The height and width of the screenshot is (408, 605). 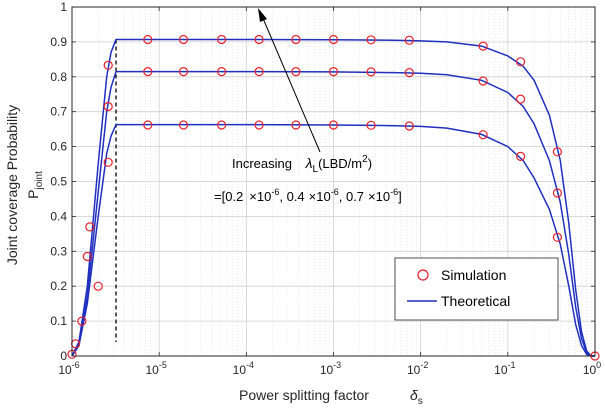 What do you see at coordinates (260, 196) in the screenshot?
I see `annotation-times1: ×10` at bounding box center [260, 196].